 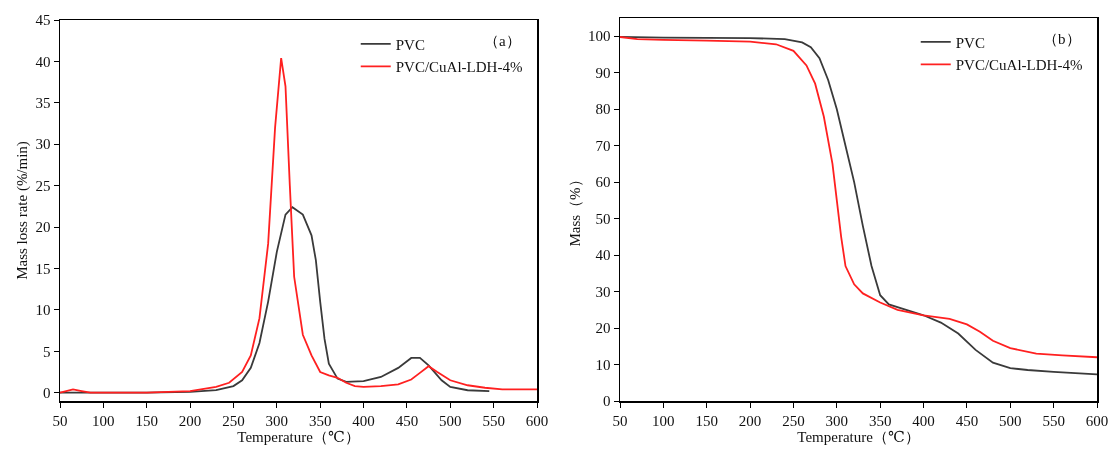 I want to click on x-tick-label: 50, so click(x=620, y=420).